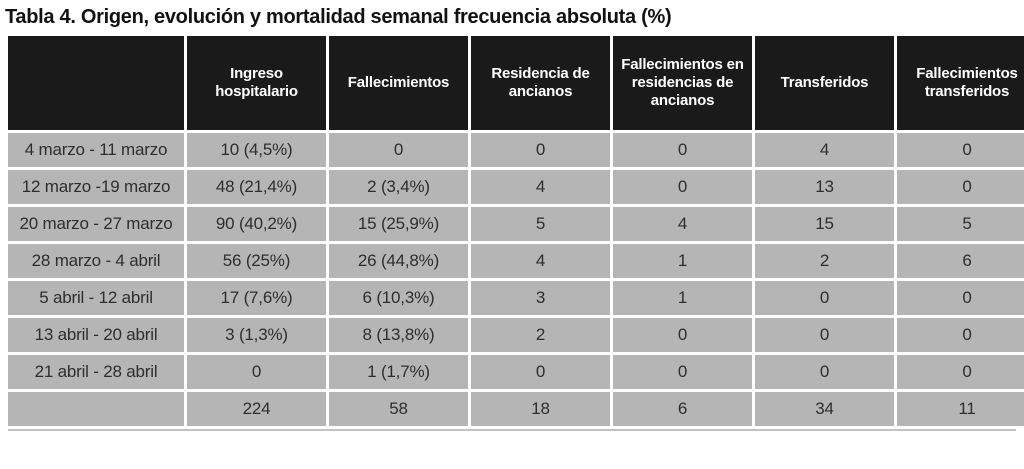 This screenshot has height=469, width=1024. Describe the element at coordinates (824, 409) in the screenshot. I see `value-cell: 34` at that location.